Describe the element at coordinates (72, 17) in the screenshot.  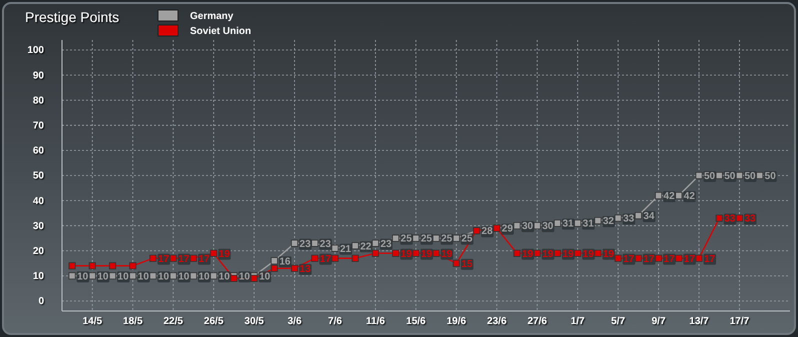
I see `chart-title: Prestige Points` at that location.